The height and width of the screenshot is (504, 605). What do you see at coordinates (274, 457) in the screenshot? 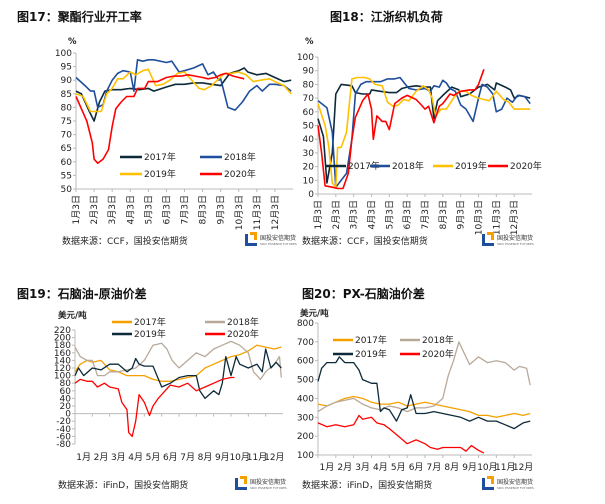
I see `x-tick-label: 12月` at bounding box center [274, 457].